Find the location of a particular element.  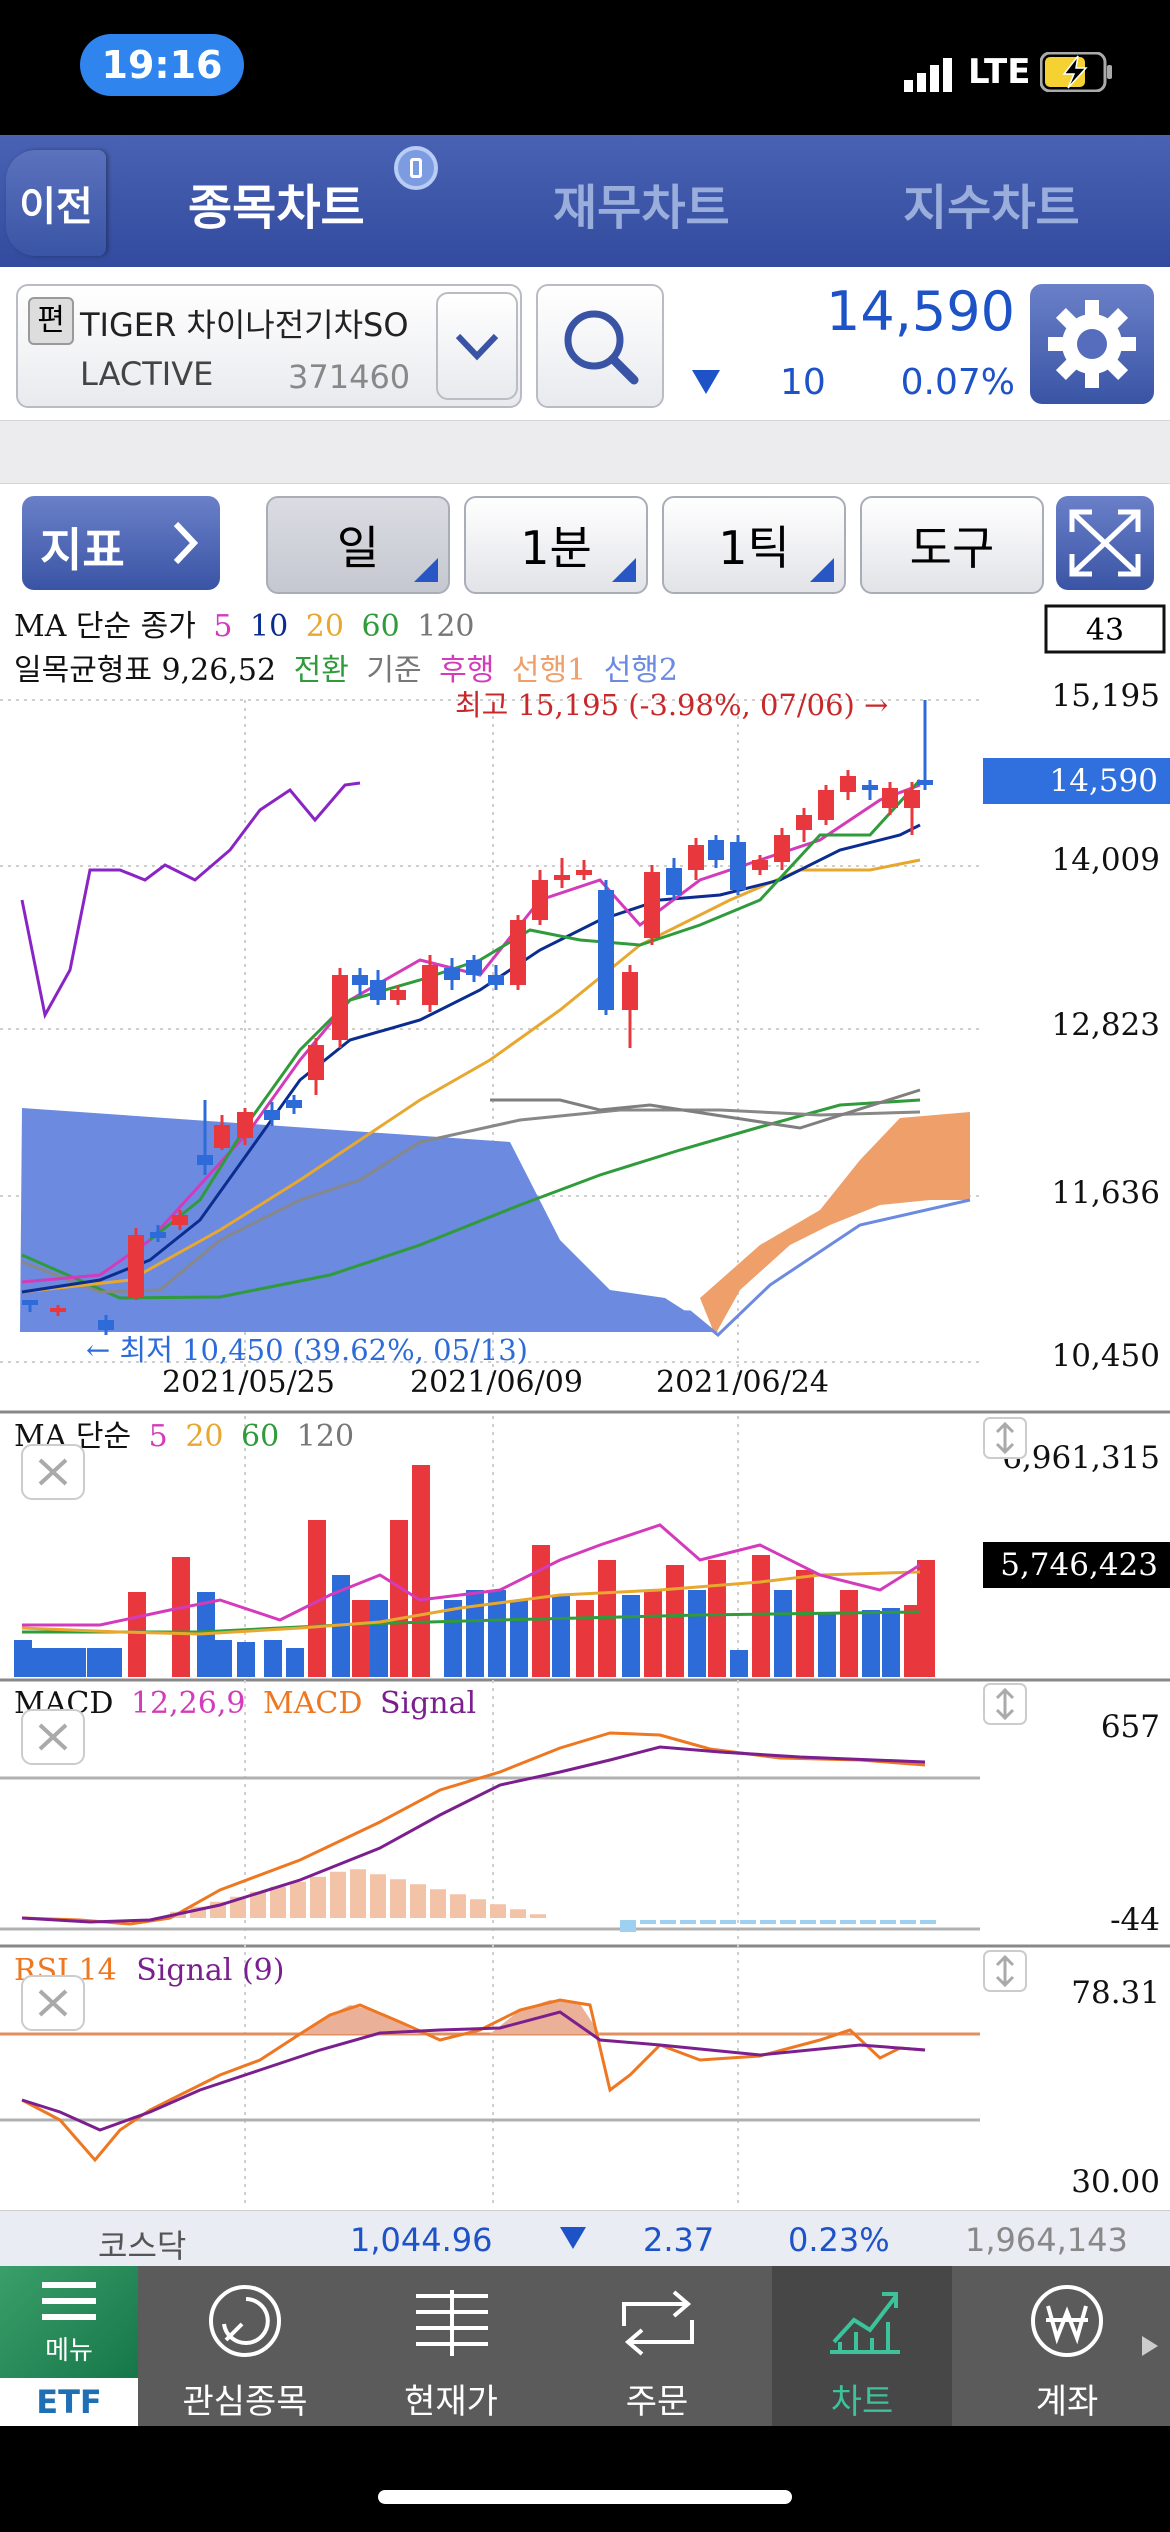

date-axis: 2021/05/25 2021/06/09 2021/06/24 is located at coordinates (495, 1382).